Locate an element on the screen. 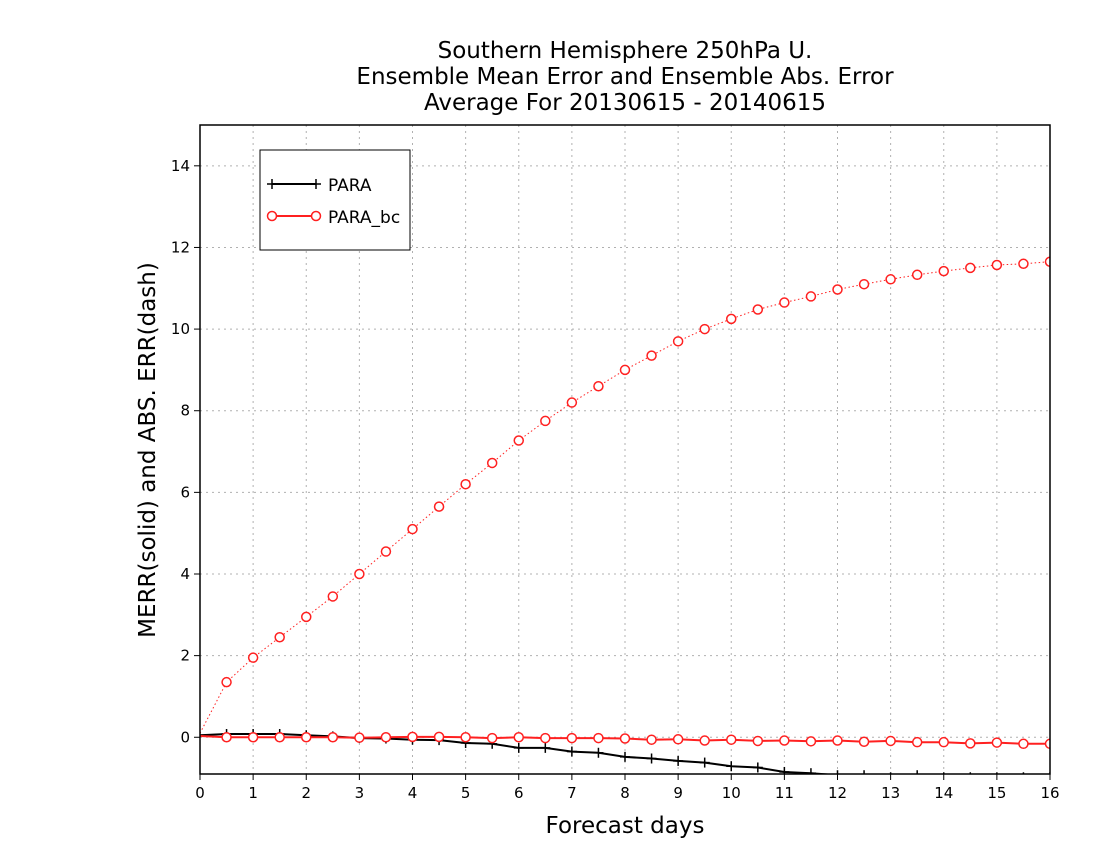  x-tick-label: 12 is located at coordinates (837, 793).